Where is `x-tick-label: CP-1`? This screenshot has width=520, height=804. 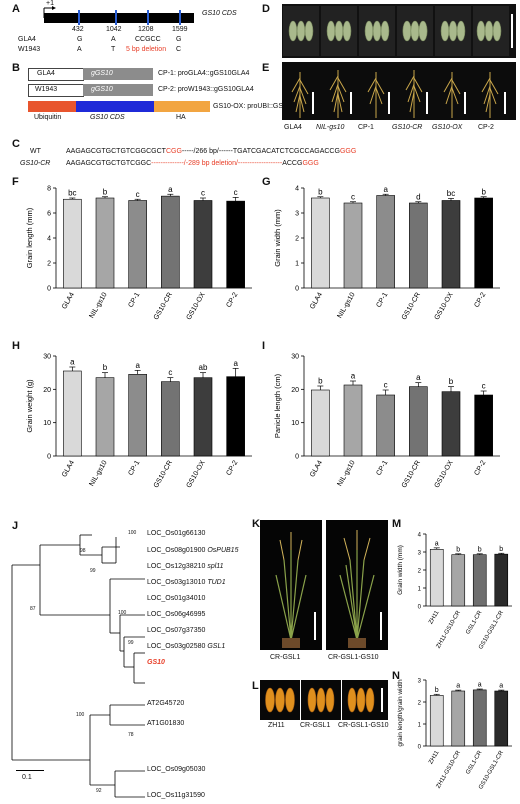
x-tick-label: CP-1 is located at coordinates (134, 299).